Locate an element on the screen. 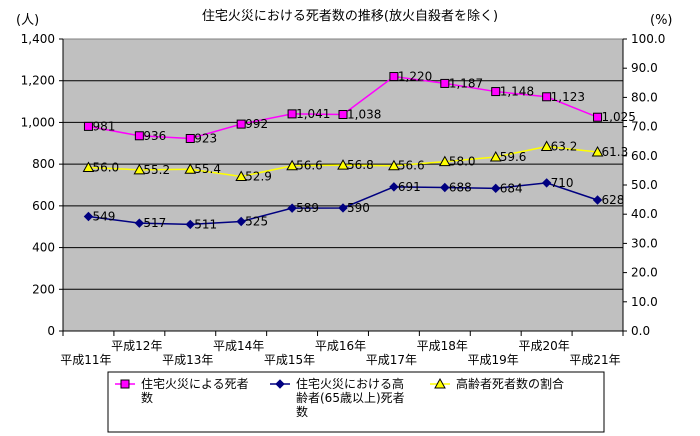 The height and width of the screenshot is (436, 700). x-tick-label: 平成20年 is located at coordinates (543, 346).